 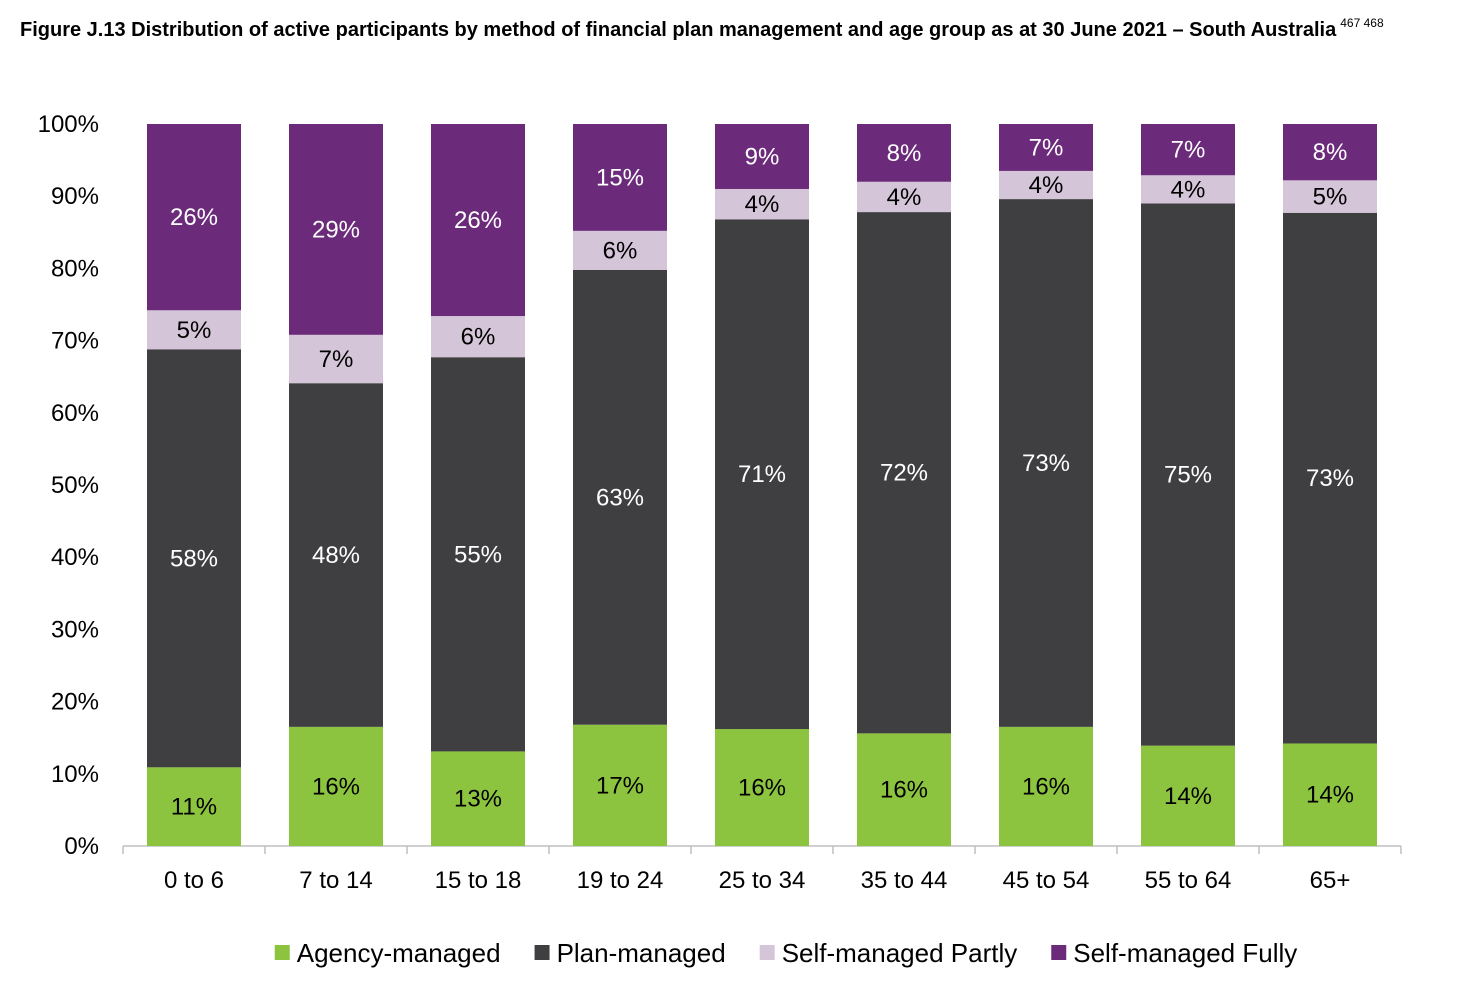 What do you see at coordinates (1362, 23) in the screenshot?
I see `figure-footnote-refs: 467 468` at bounding box center [1362, 23].